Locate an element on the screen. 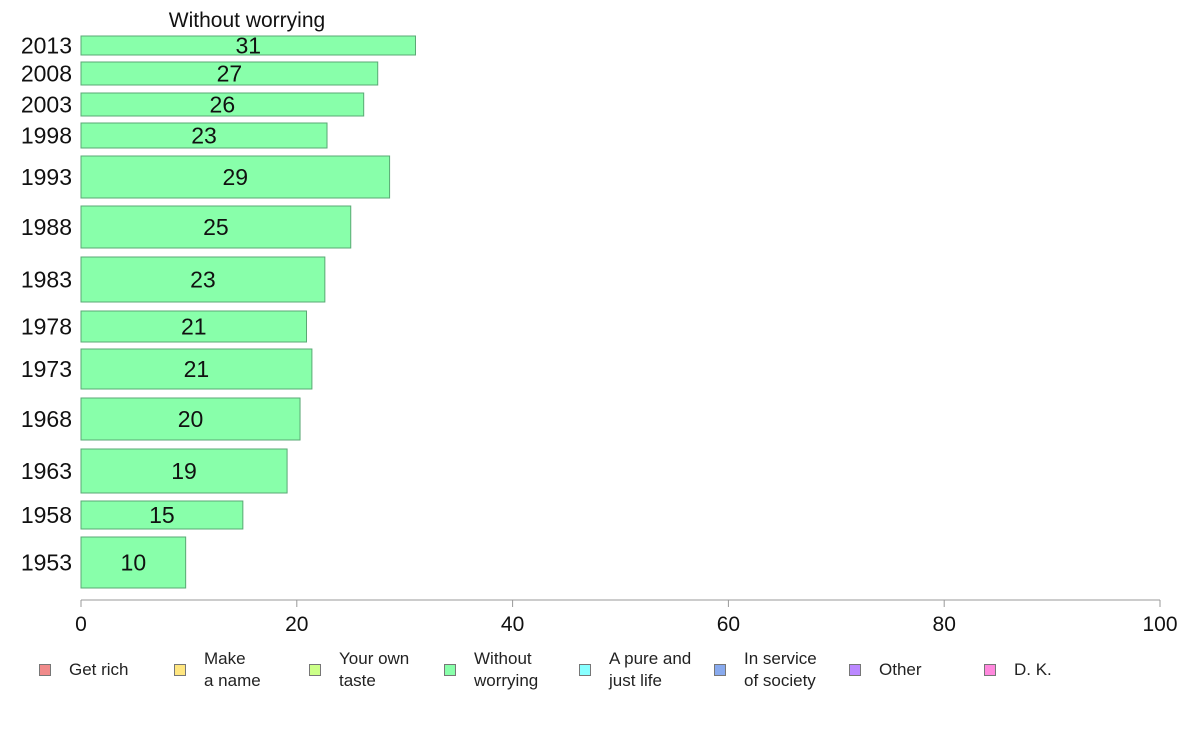 The width and height of the screenshot is (1188, 736). bar-1993 is located at coordinates (235, 177).